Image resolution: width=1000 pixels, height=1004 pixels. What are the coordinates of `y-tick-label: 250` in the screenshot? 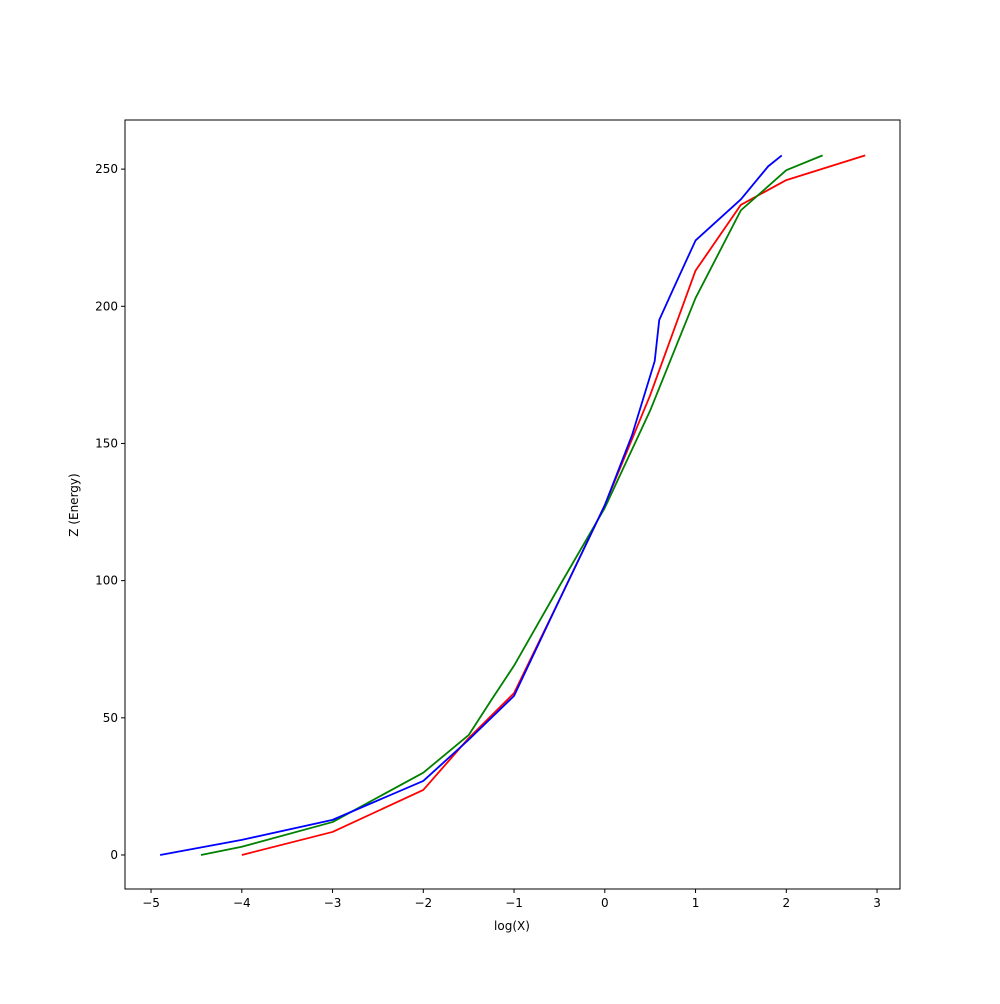 It's located at (106, 169).